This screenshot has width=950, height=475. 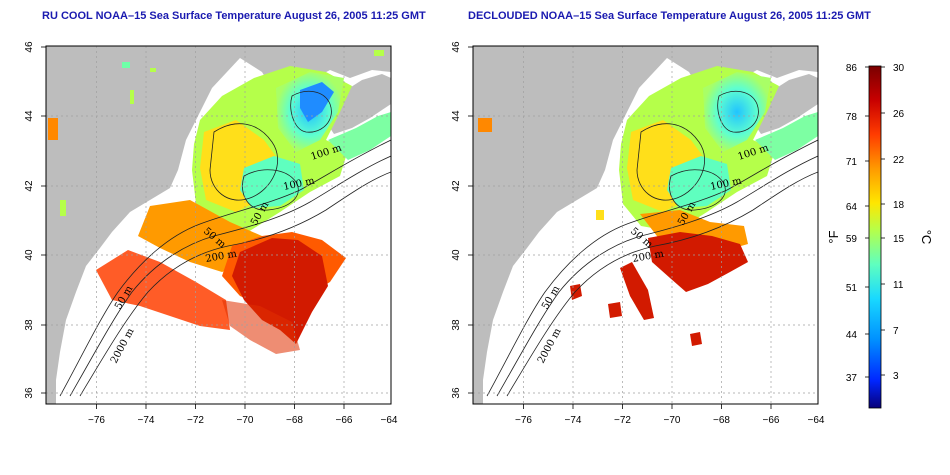 I want to click on colorbar-f-tick: 44, so click(x=852, y=335).